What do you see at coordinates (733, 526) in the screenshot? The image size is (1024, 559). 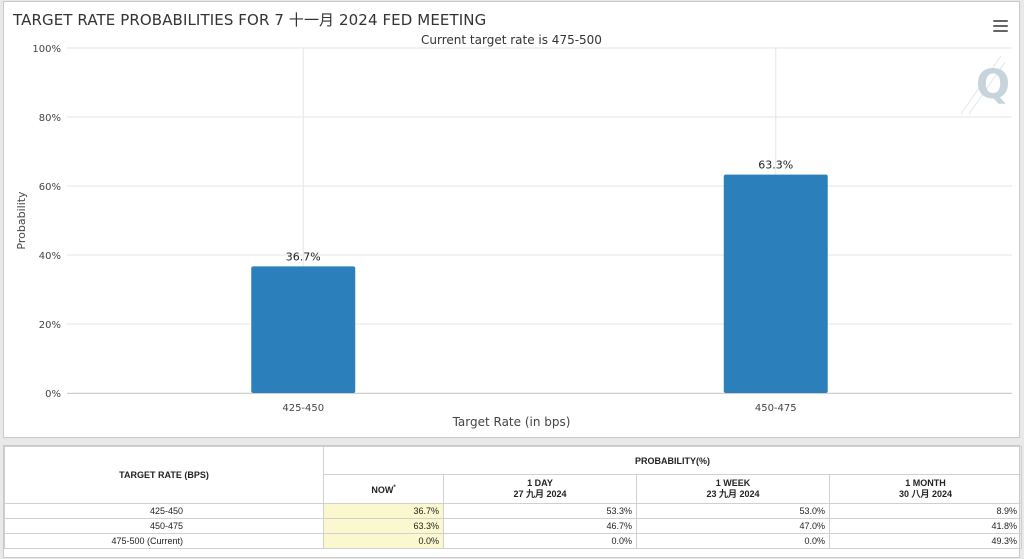 I see `one-week-cell: 47.0%` at bounding box center [733, 526].